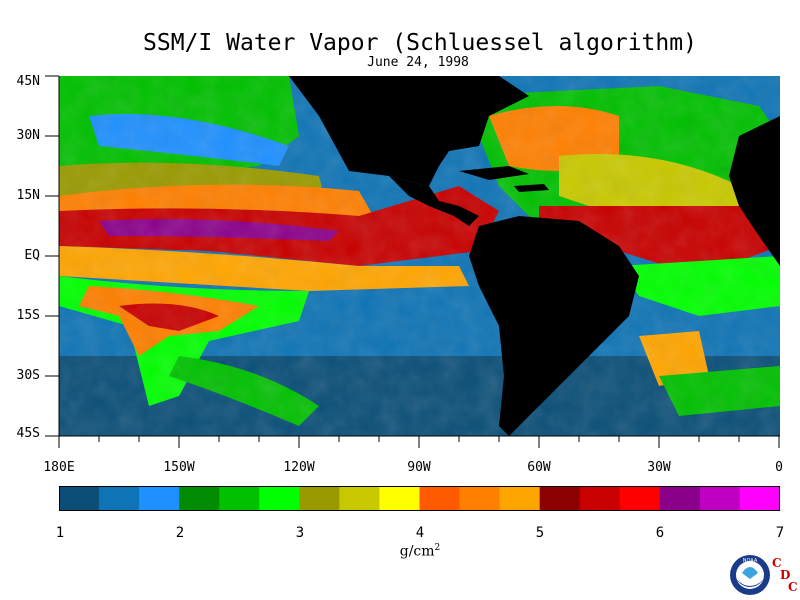 The height and width of the screenshot is (600, 800). Describe the element at coordinates (659, 467) in the screenshot. I see `lon-label: 30W` at that location.